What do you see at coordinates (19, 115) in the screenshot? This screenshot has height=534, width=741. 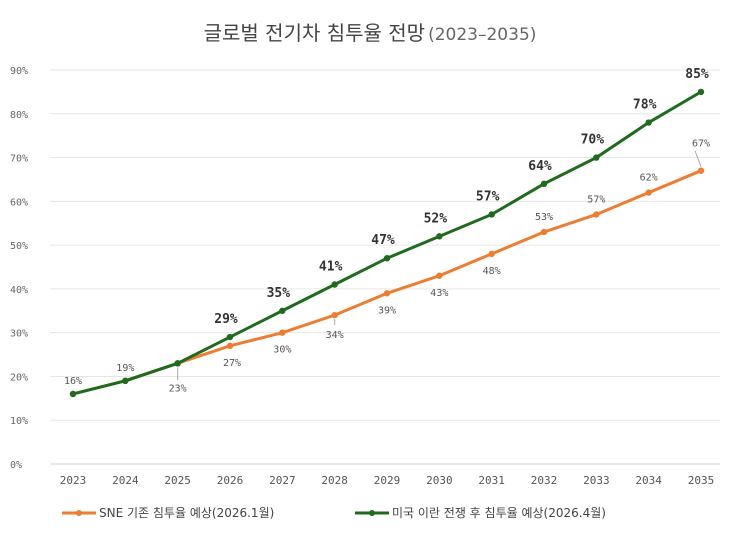 I see `y-tick-label: 80%` at bounding box center [19, 115].